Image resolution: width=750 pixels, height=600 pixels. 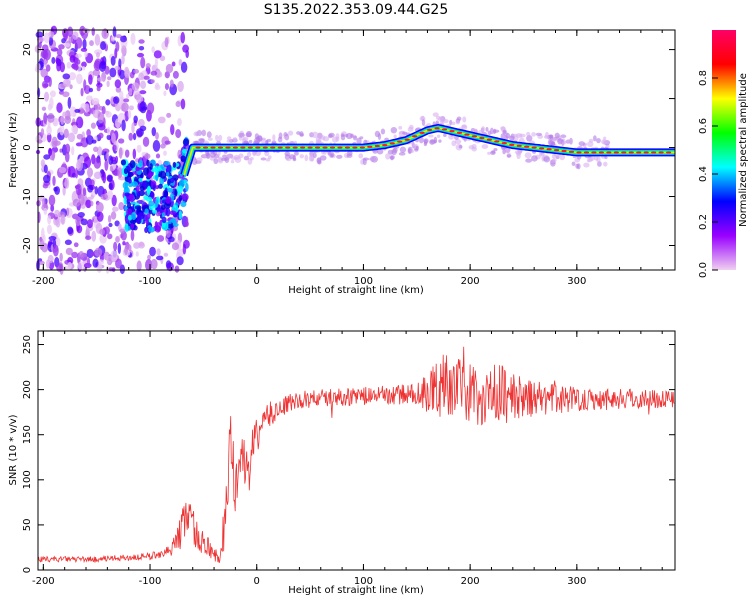 What do you see at coordinates (428, 150) in the screenshot?
I see `spectrogram-ridge` at bounding box center [428, 150].